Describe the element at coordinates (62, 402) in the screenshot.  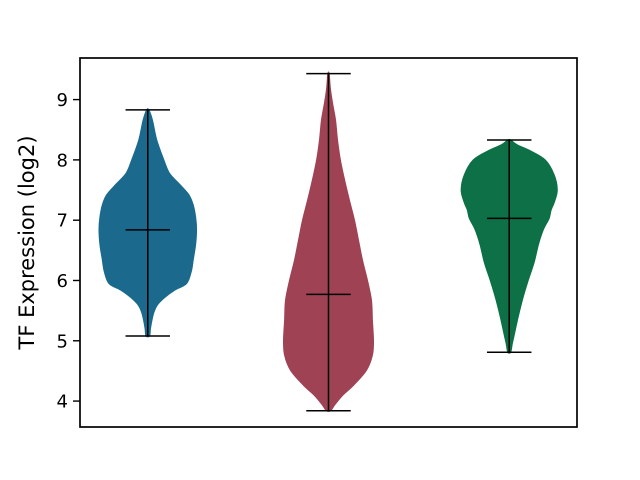
I see `y-tick-label-4: 4` at that location.